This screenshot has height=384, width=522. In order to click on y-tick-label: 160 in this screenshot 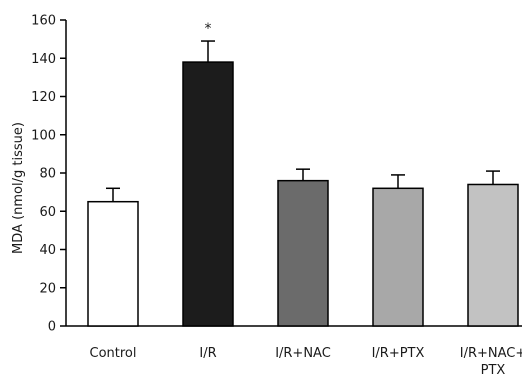, I will do `click(43, 21)`.